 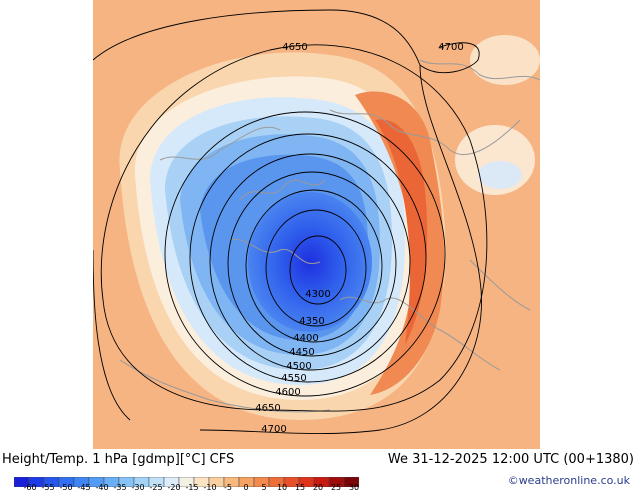 I want to click on legend-tick-label: 30, so click(x=354, y=487).